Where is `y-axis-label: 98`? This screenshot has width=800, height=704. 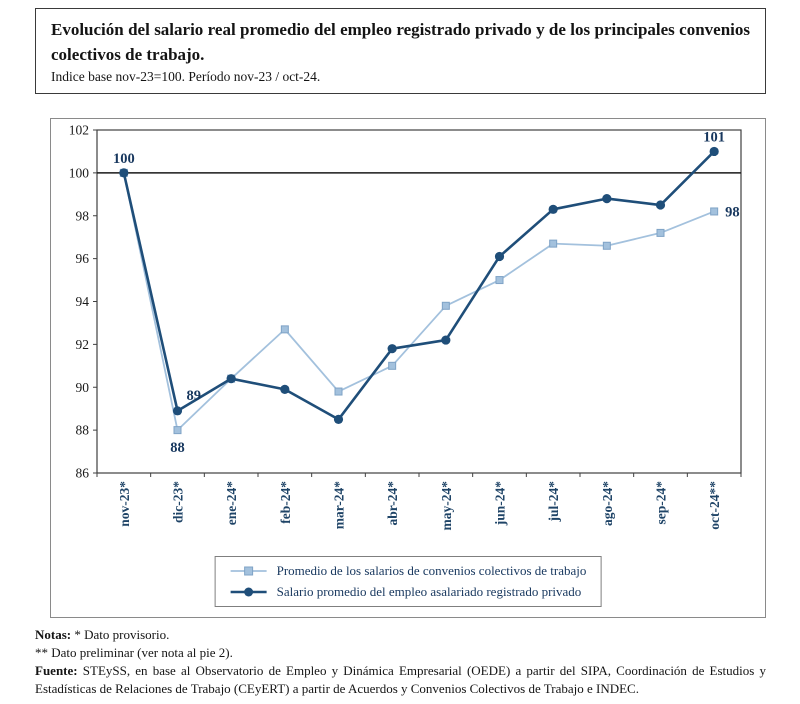
y-axis-label: 98 is located at coordinates (83, 215).